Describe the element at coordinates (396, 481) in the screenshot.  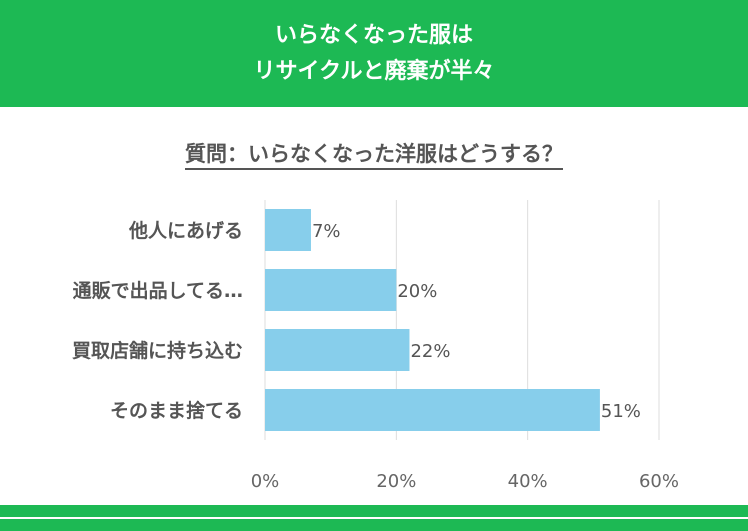
I see `x-tick-label-1: 20%` at that location.